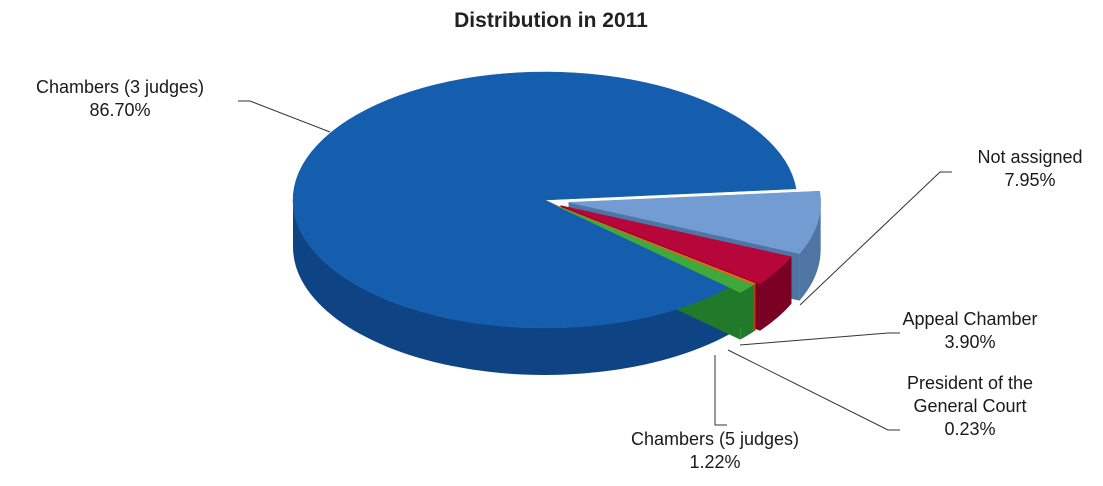 Image resolution: width=1103 pixels, height=486 pixels. I want to click on slice-value-1: 7.95%, so click(1029, 180).